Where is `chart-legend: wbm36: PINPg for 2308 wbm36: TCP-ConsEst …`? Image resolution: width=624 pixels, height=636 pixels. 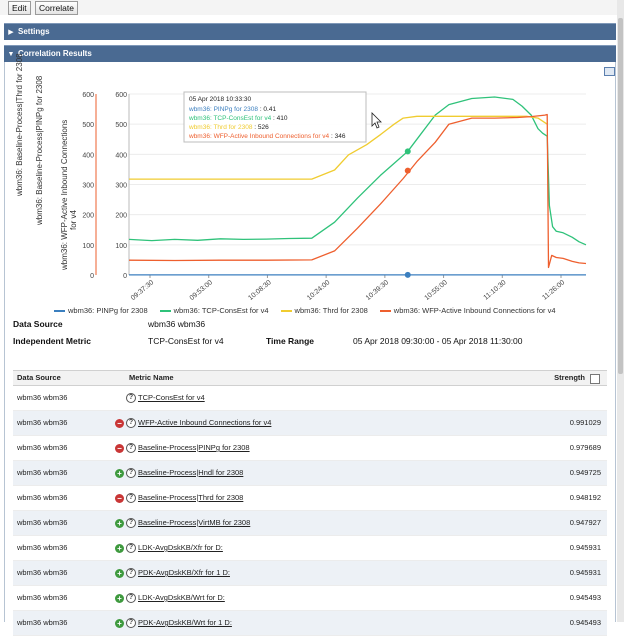 chart-legend: wbm36: PINPg for 2308 wbm36: TCP-ConsEst … is located at coordinates (311, 312).